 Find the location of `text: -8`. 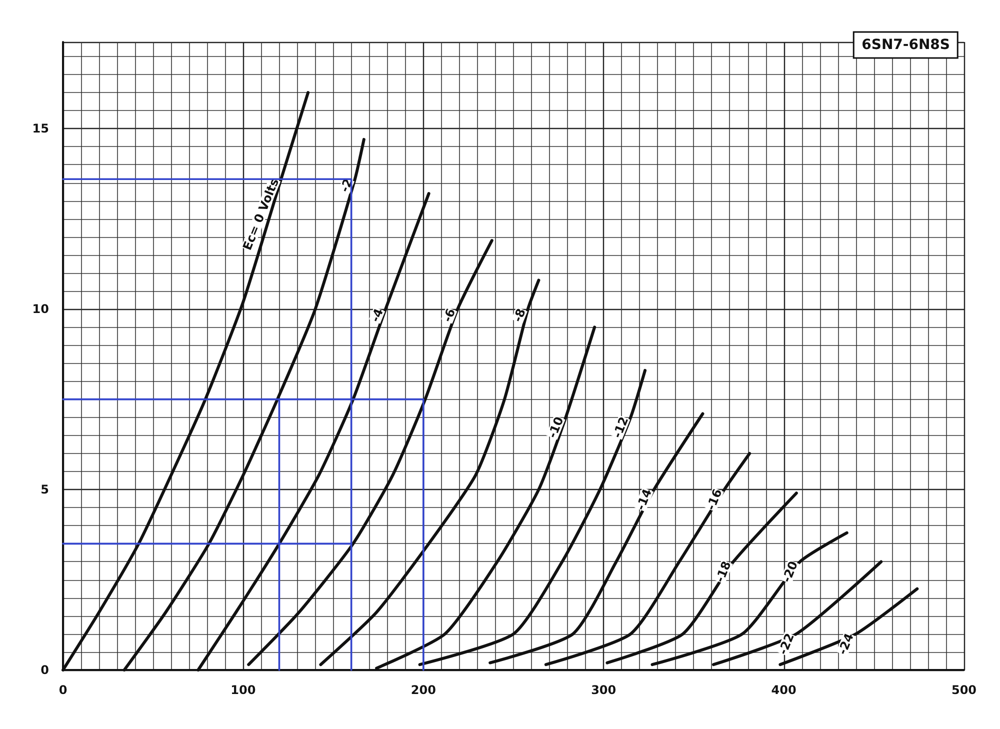

text: -8 is located at coordinates (519, 315).